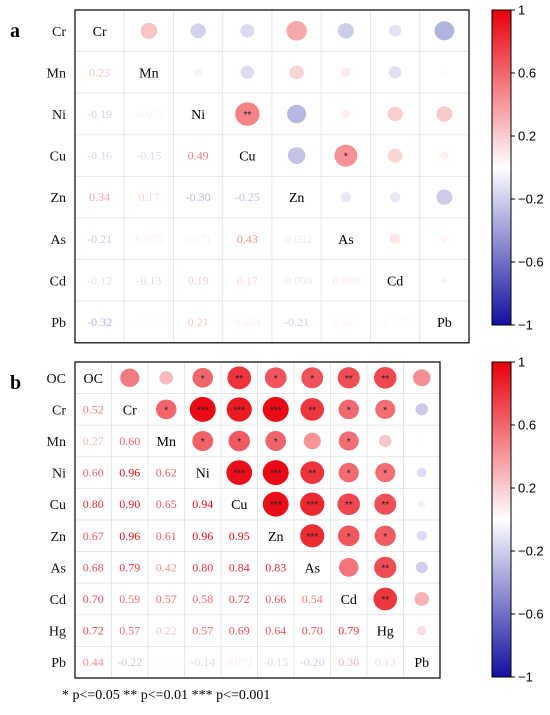 The image size is (550, 715). I want to click on coef-label: -0.13, so click(148, 280).